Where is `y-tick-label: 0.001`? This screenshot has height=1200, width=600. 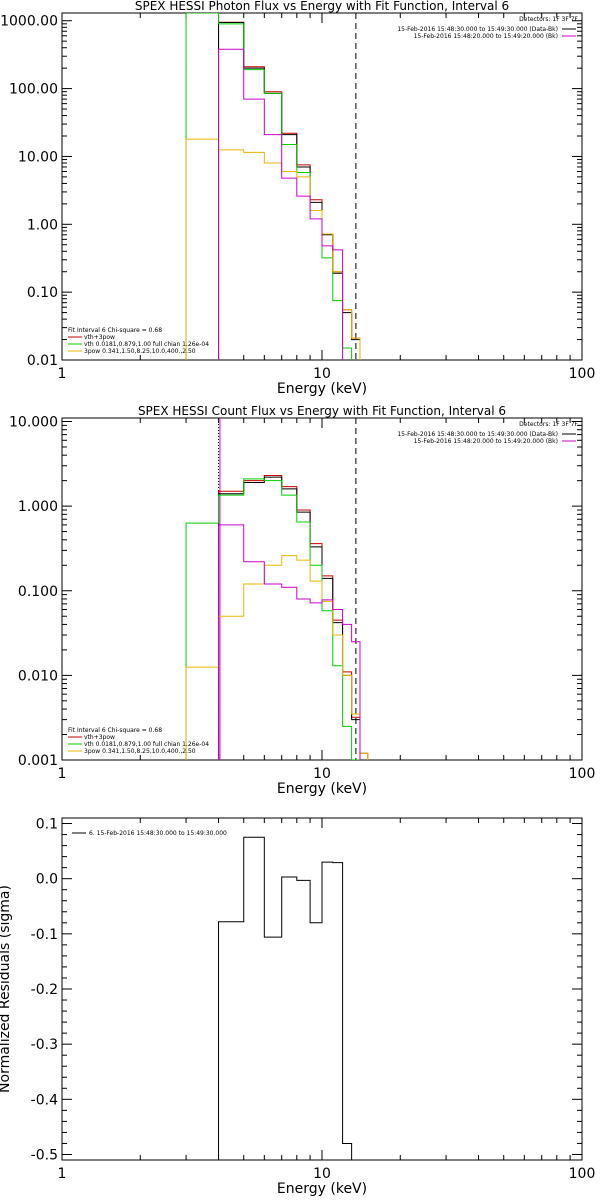
y-tick-label: 0.001 is located at coordinates (38, 761).